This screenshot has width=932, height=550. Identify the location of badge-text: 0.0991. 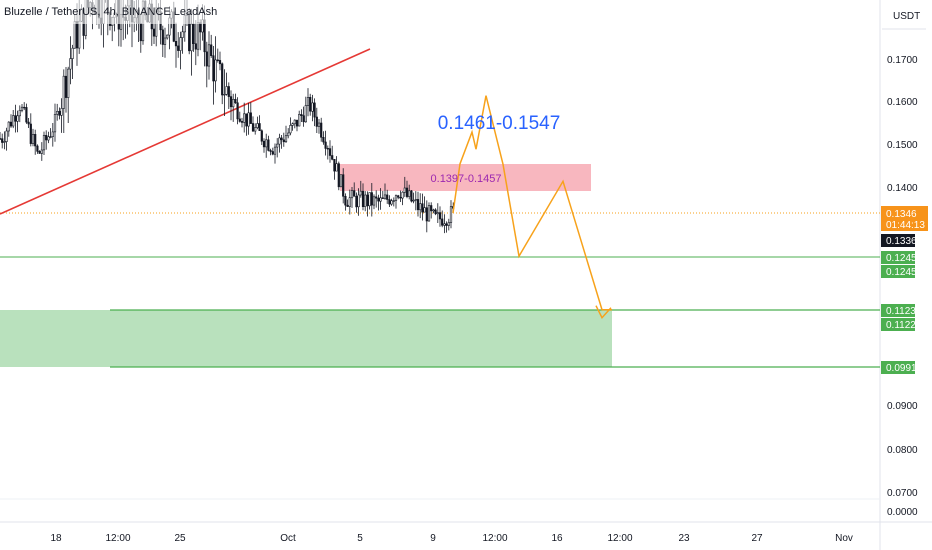
(901, 368).